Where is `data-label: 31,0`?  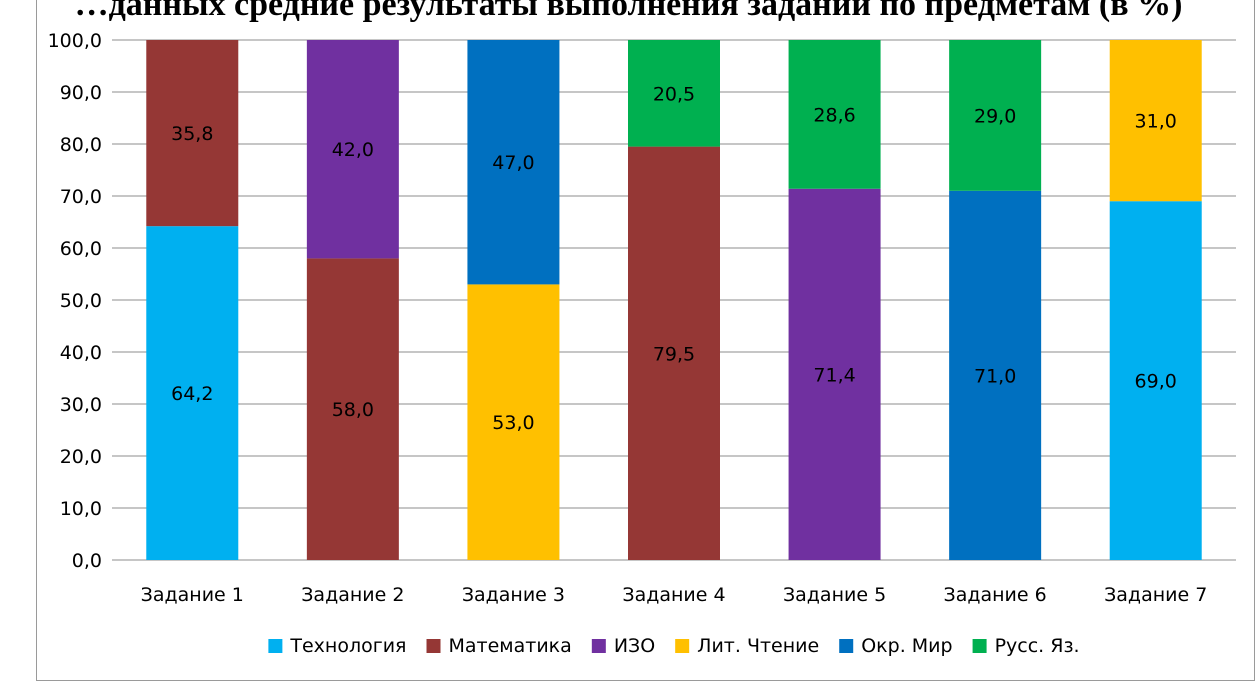 data-label: 31,0 is located at coordinates (1156, 122).